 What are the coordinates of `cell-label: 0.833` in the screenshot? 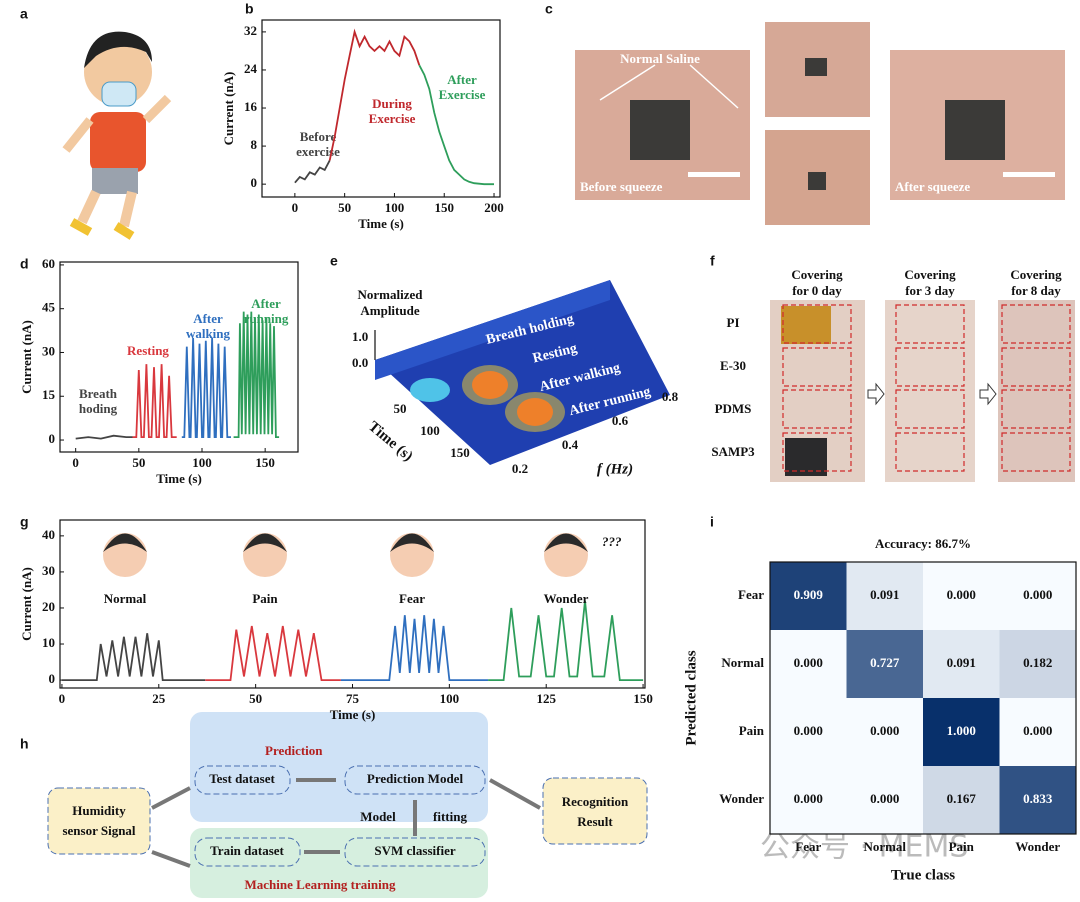 It's located at (1038, 798).